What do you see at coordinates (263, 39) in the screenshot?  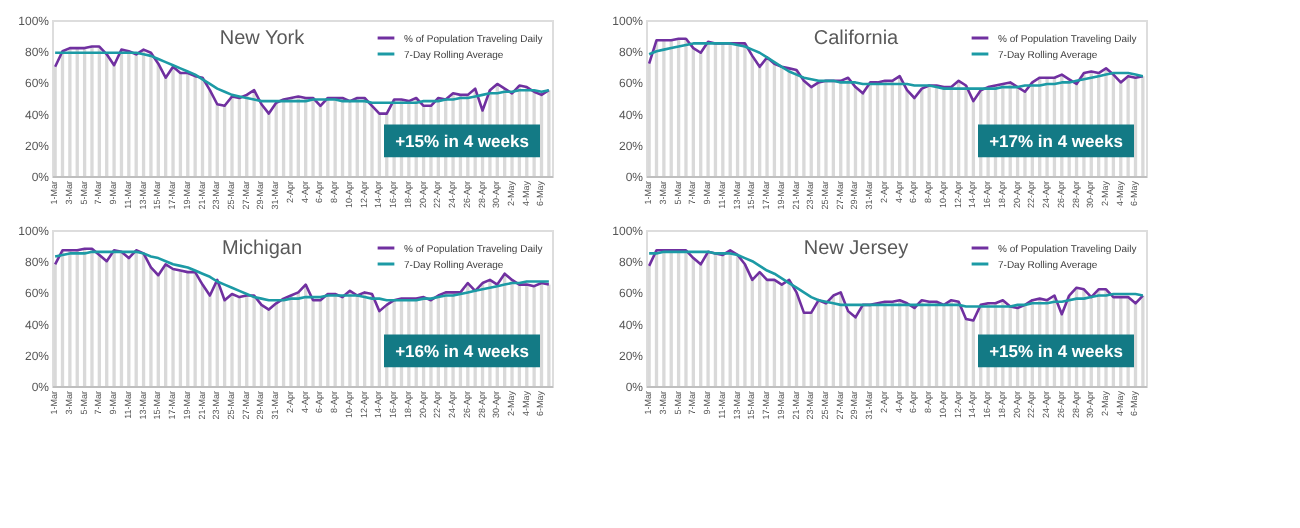 I see `chart-title: New York` at bounding box center [263, 39].